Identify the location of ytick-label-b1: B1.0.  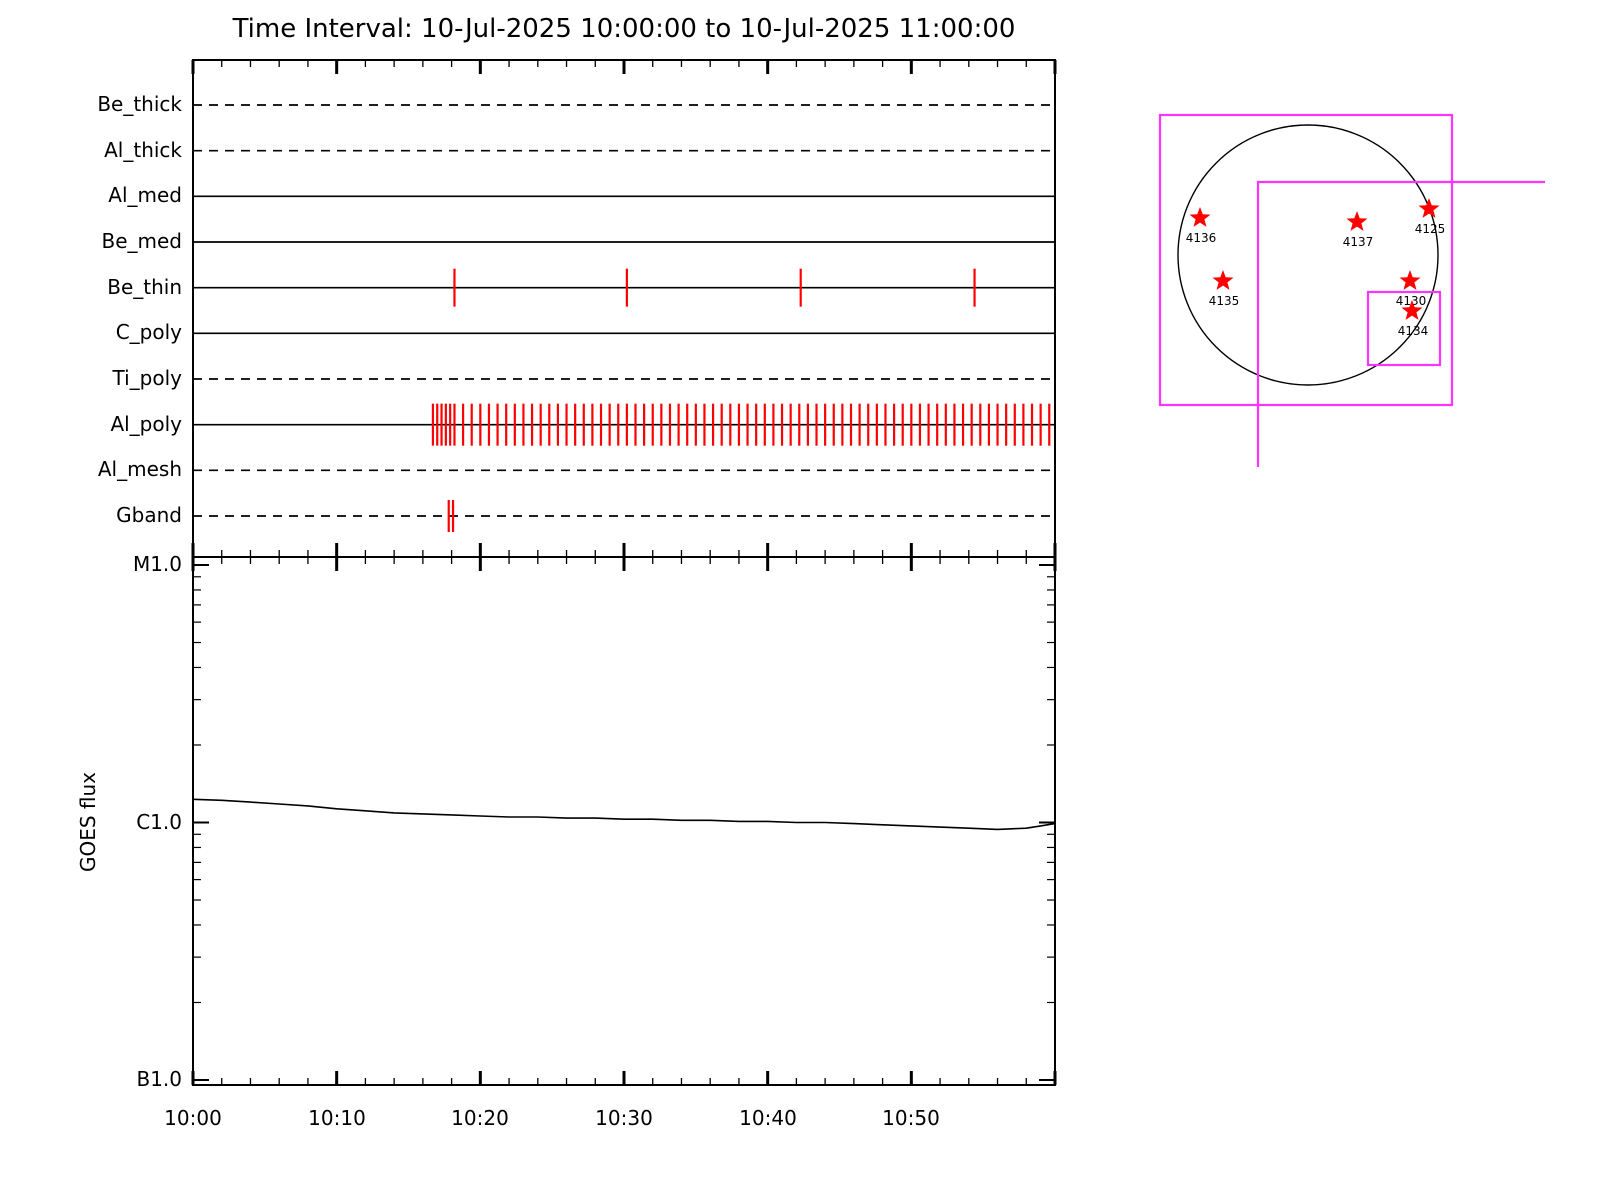
(159, 1079).